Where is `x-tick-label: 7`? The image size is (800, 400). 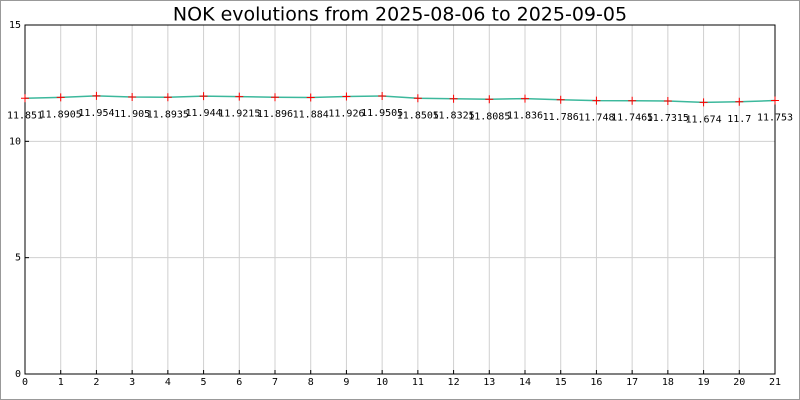 x-tick-label: 7 is located at coordinates (275, 382).